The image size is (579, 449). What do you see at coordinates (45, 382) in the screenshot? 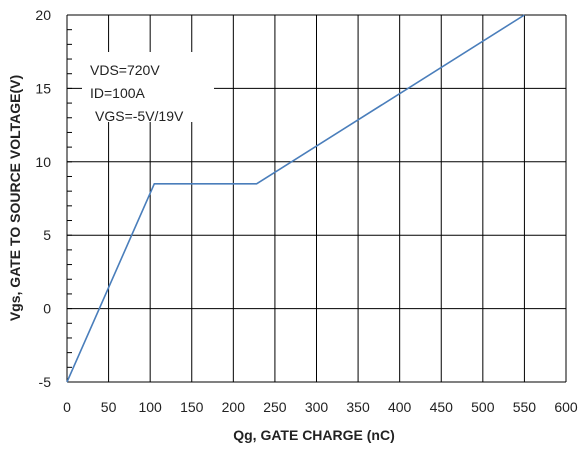
I see `y-tick-label: -5` at bounding box center [45, 382].